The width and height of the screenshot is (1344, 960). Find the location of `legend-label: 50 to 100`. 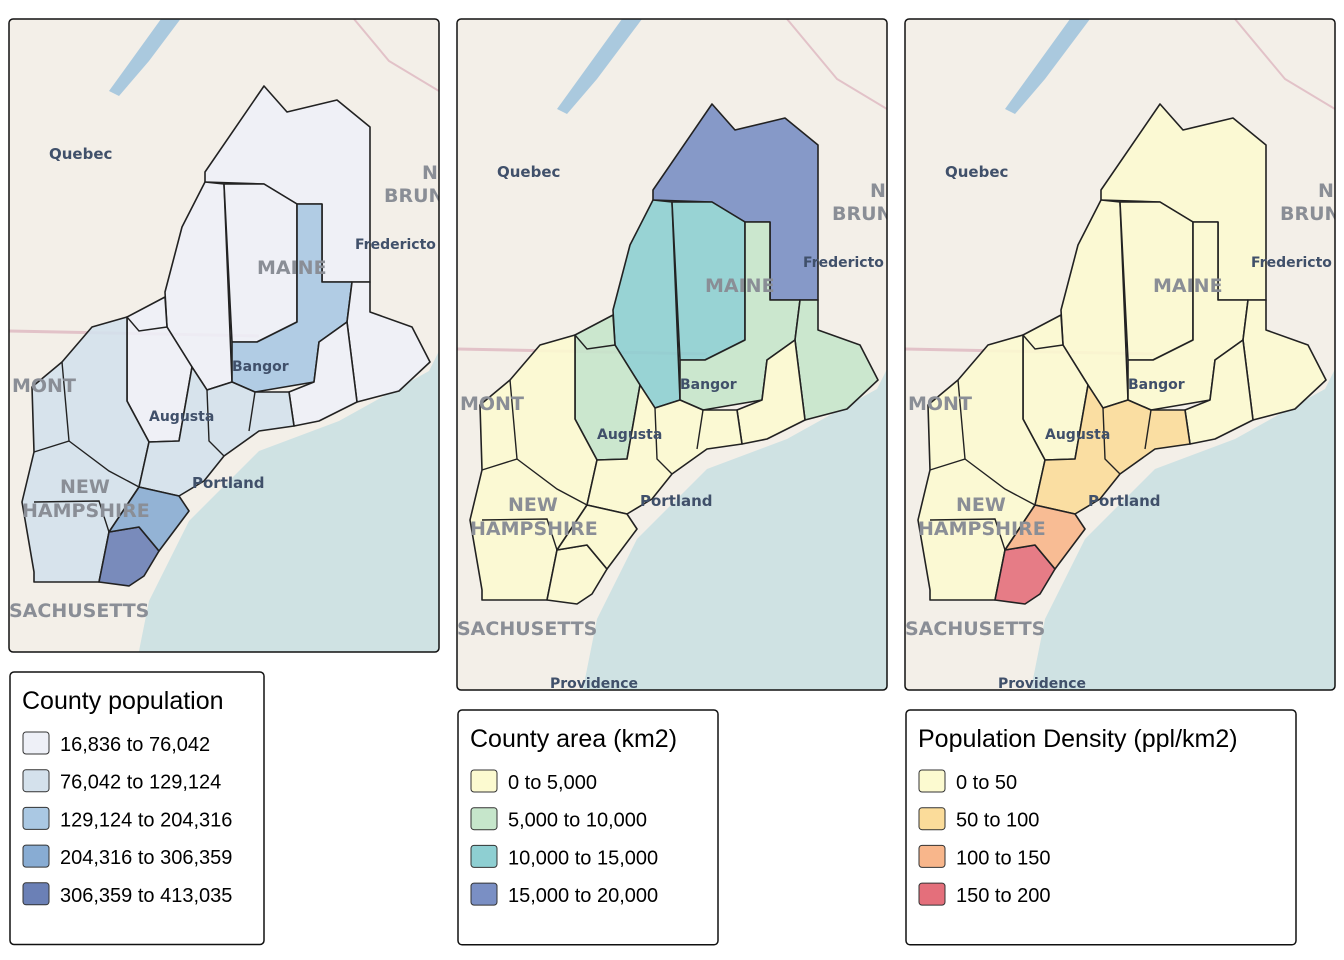

legend-label: 50 to 100 is located at coordinates (997, 821).